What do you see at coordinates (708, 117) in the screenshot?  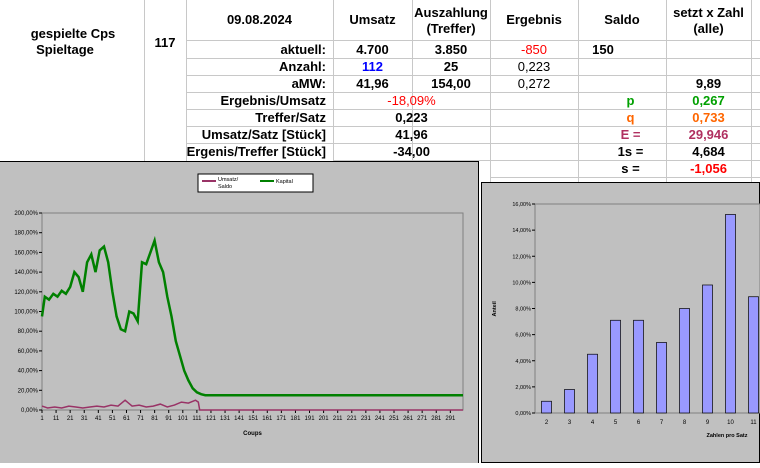 I see `param-q-value: 0,733` at bounding box center [708, 117].